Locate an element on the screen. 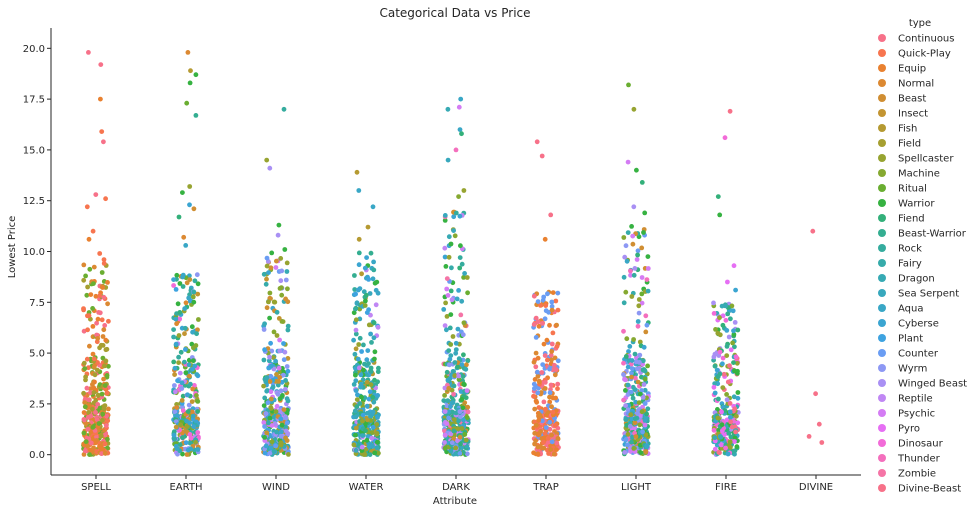  legend-entry: Wyrm is located at coordinates (912, 369).